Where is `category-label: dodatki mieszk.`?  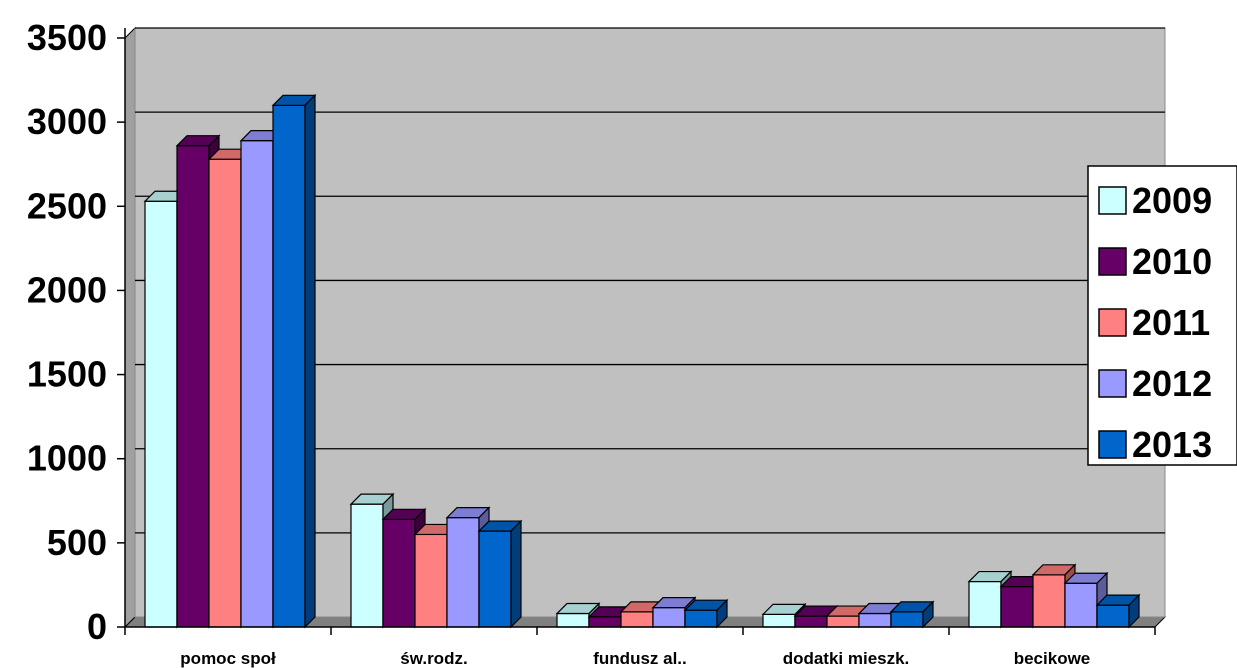 category-label: dodatki mieszk. is located at coordinates (846, 658).